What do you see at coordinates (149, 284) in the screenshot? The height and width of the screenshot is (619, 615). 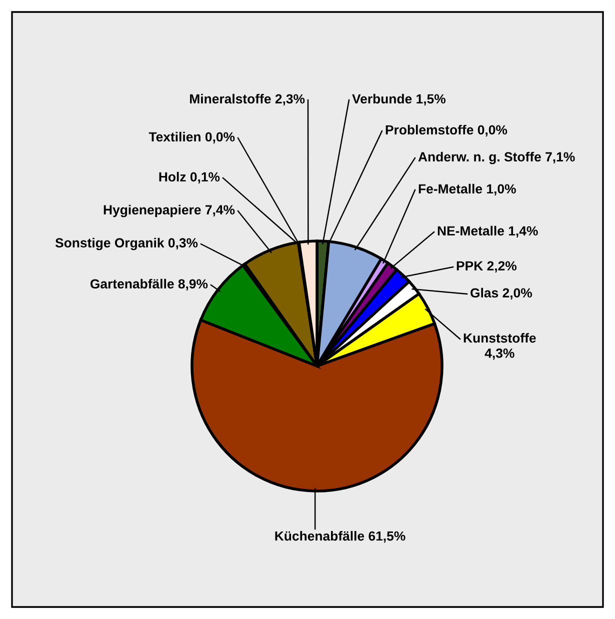 I see `slice-label: Gartenabfälle 8,9%` at bounding box center [149, 284].